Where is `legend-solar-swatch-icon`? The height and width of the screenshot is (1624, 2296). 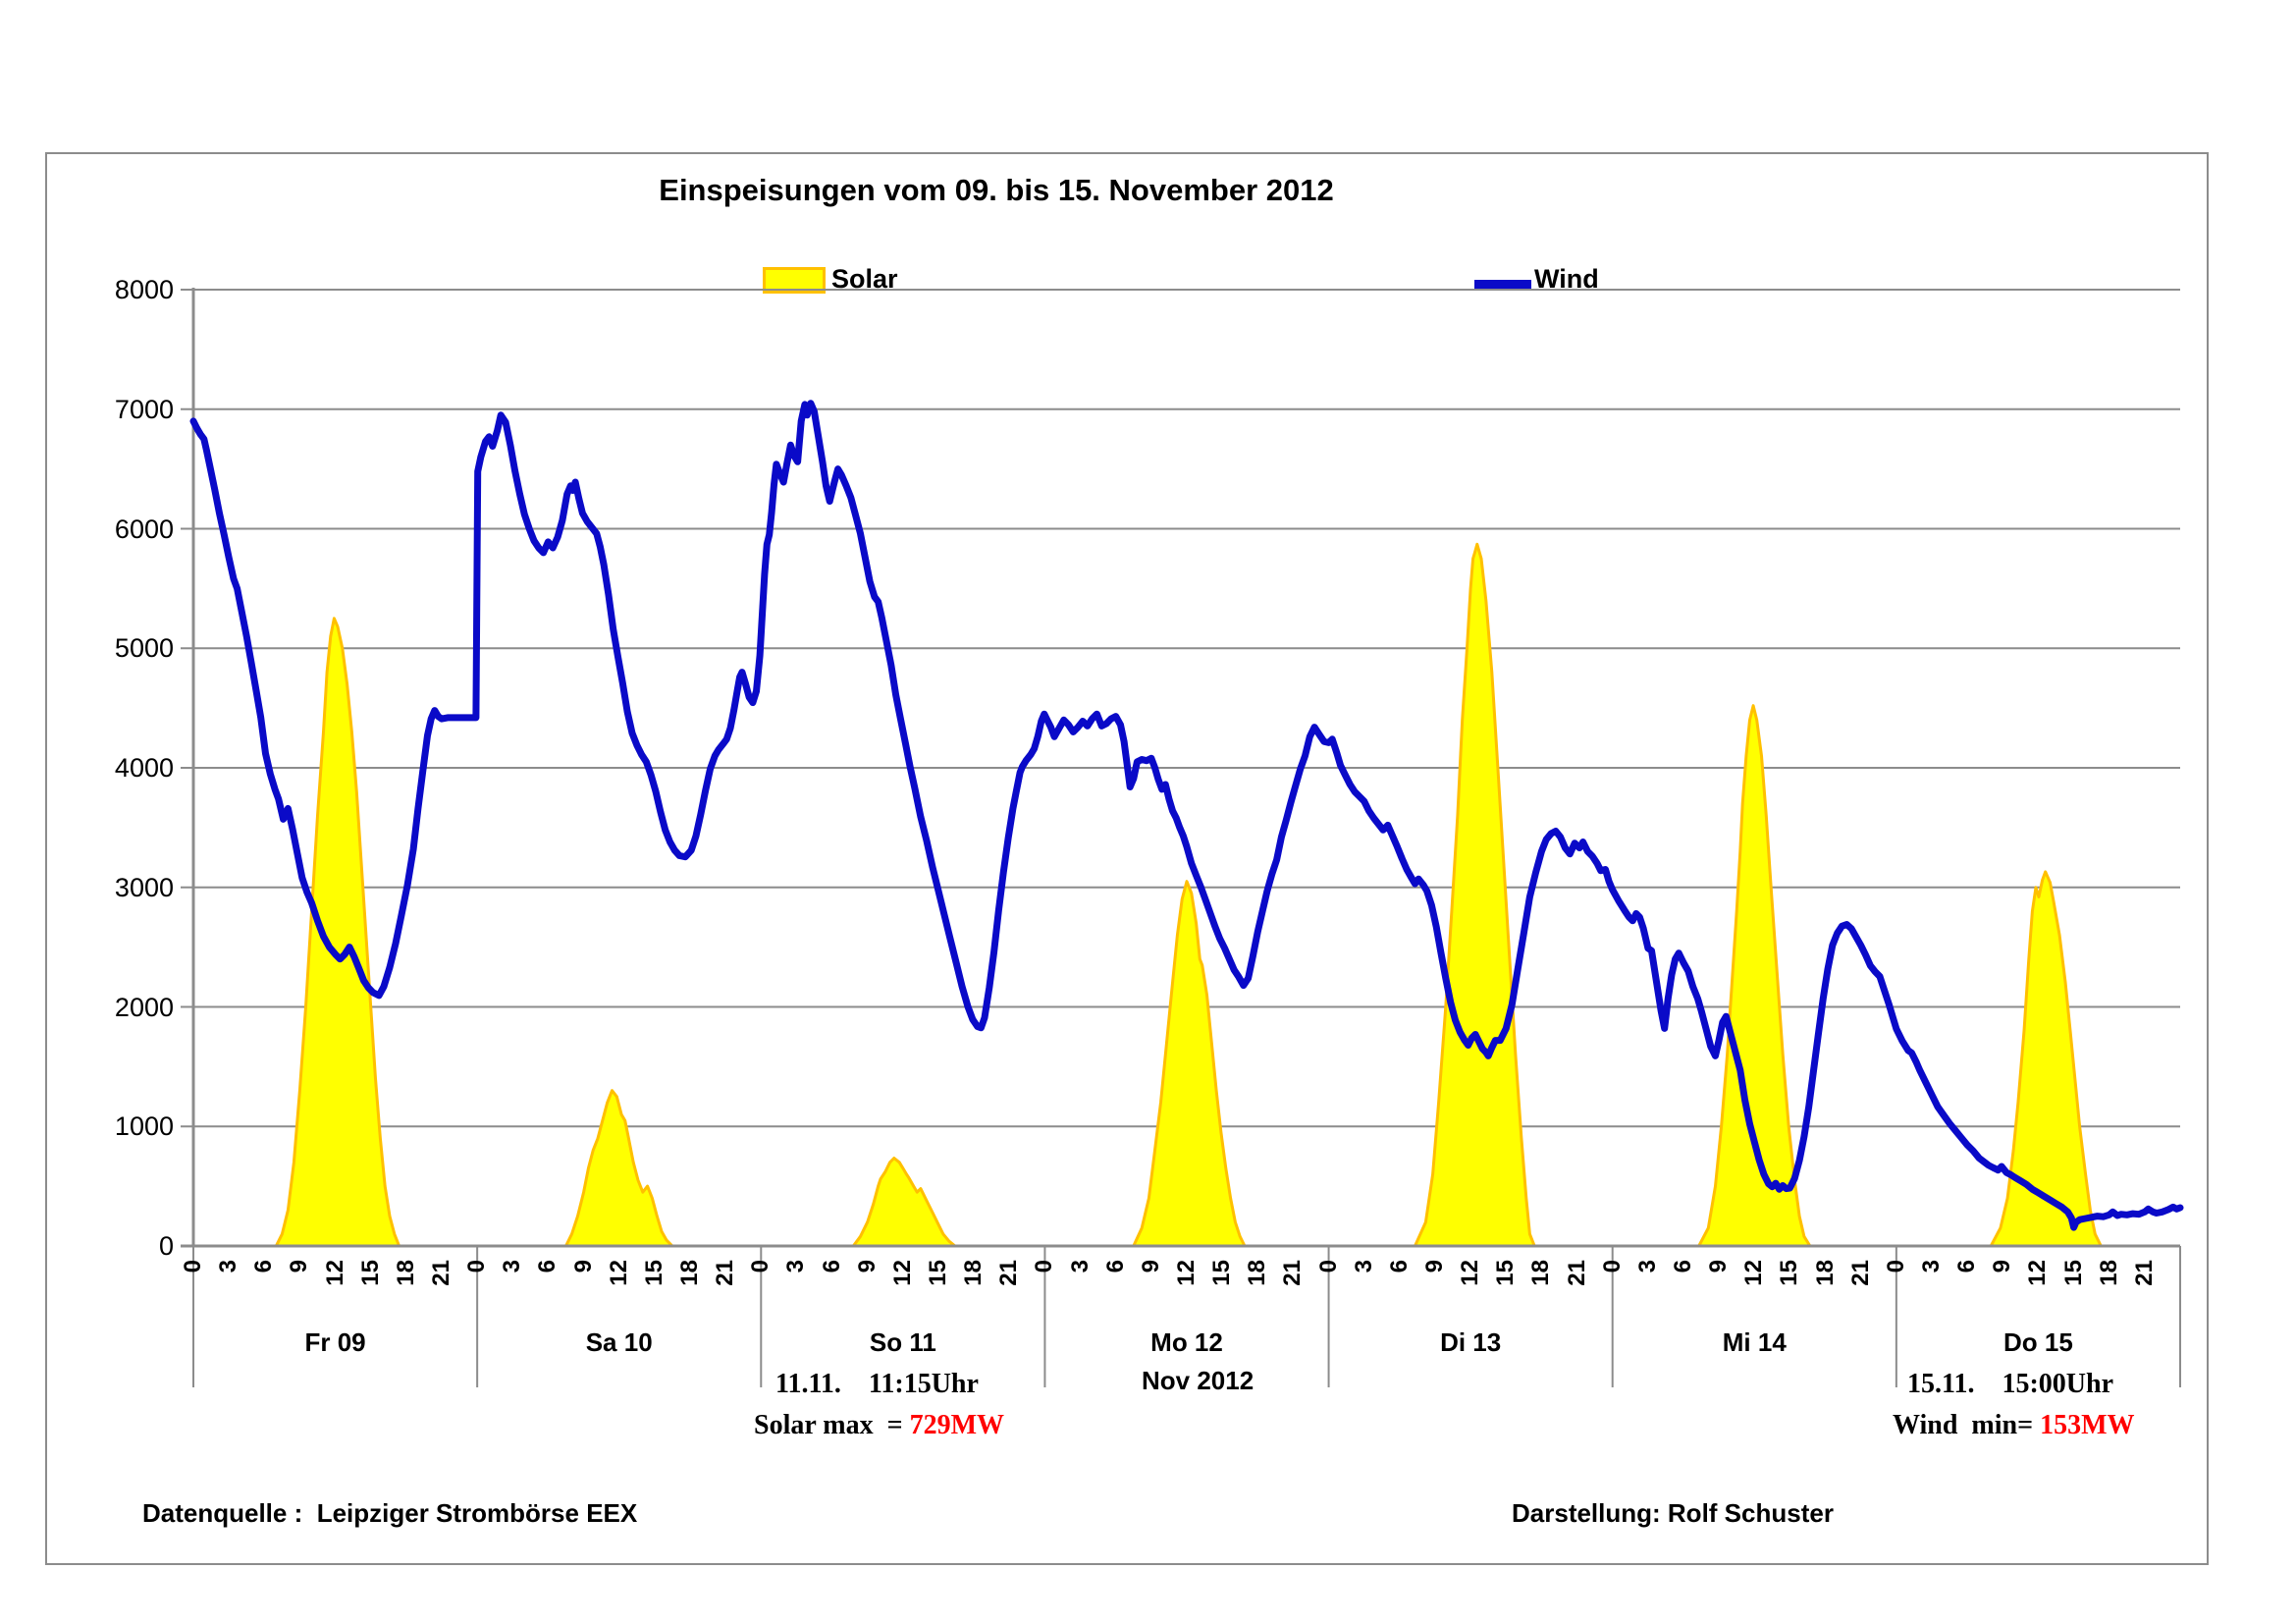
legend-solar-swatch-icon is located at coordinates (794, 280).